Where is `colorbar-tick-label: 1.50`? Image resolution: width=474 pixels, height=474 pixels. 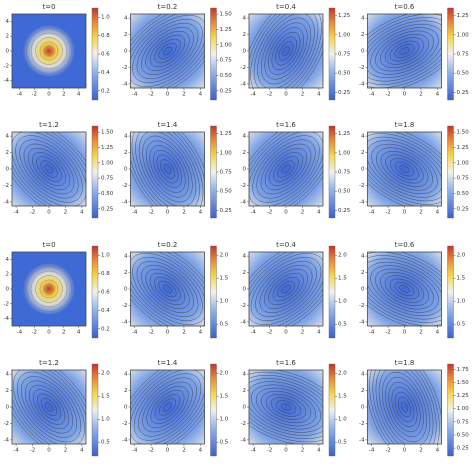
colorbar-tick-label: 1.50 is located at coordinates (226, 15).